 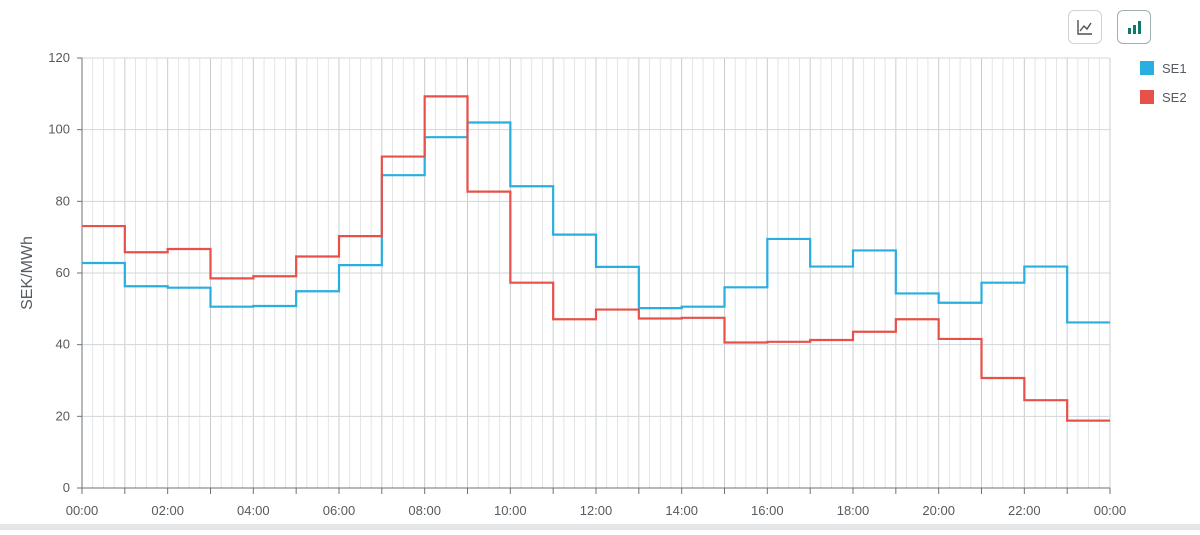 I want to click on line-view-button, so click(x=1085, y=27).